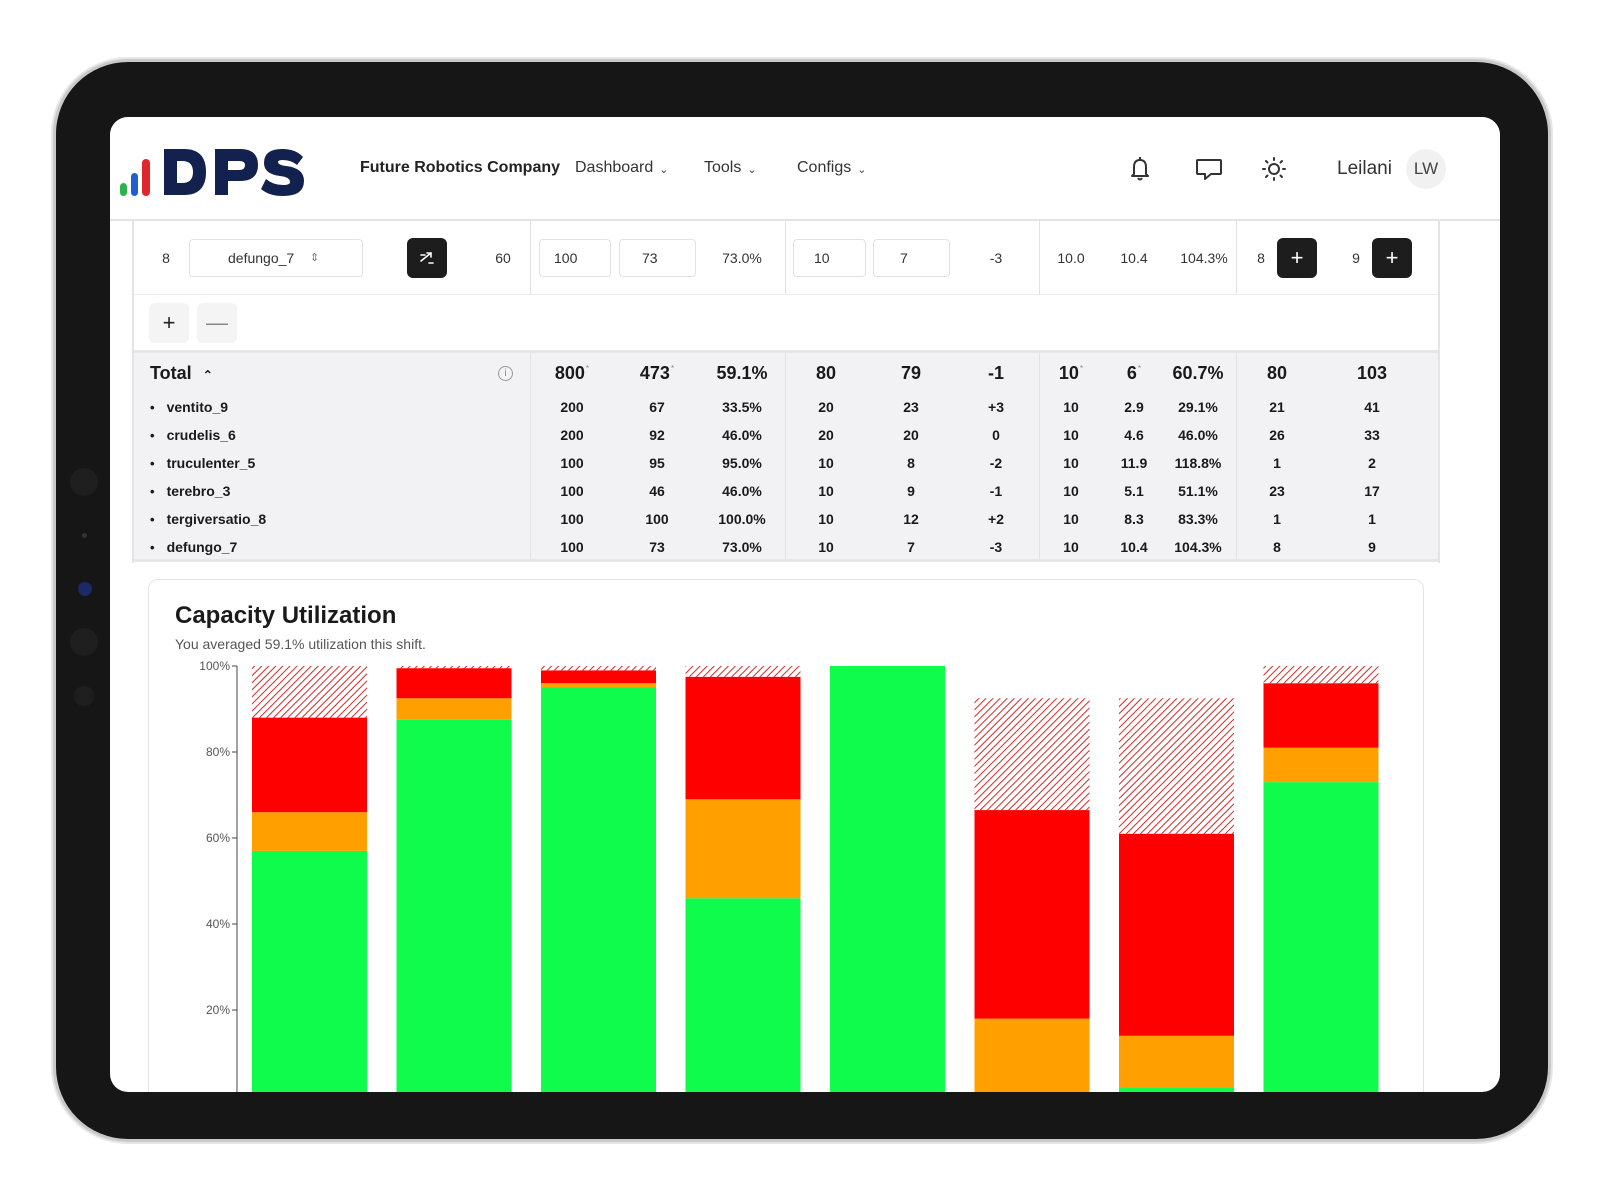 This screenshot has height=1183, width=1600. I want to click on swap-button, so click(427, 258).